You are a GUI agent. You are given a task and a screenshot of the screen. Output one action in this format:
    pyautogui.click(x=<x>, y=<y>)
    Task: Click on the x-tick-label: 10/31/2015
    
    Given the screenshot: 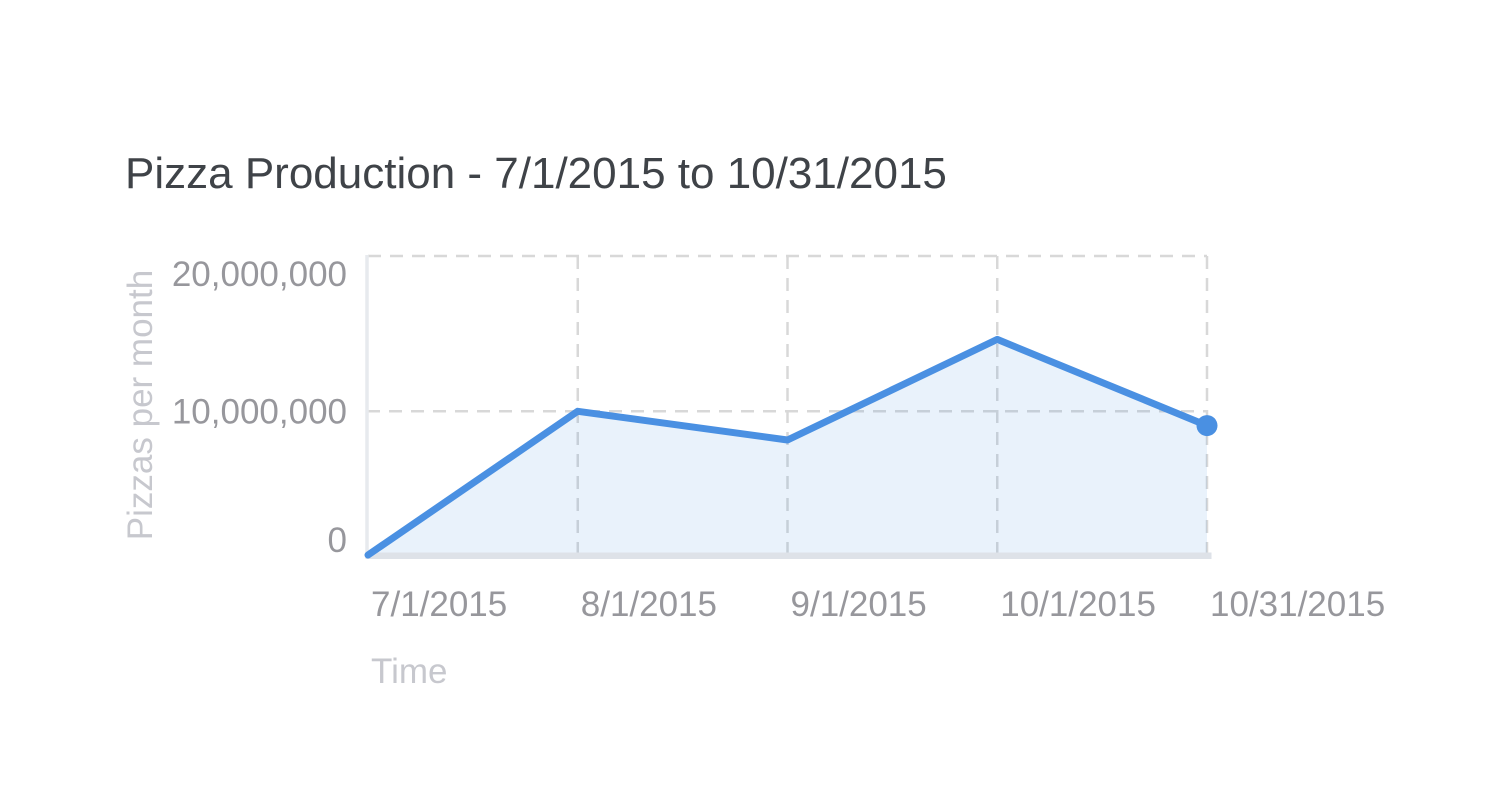 What is the action you would take?
    pyautogui.click(x=1297, y=604)
    